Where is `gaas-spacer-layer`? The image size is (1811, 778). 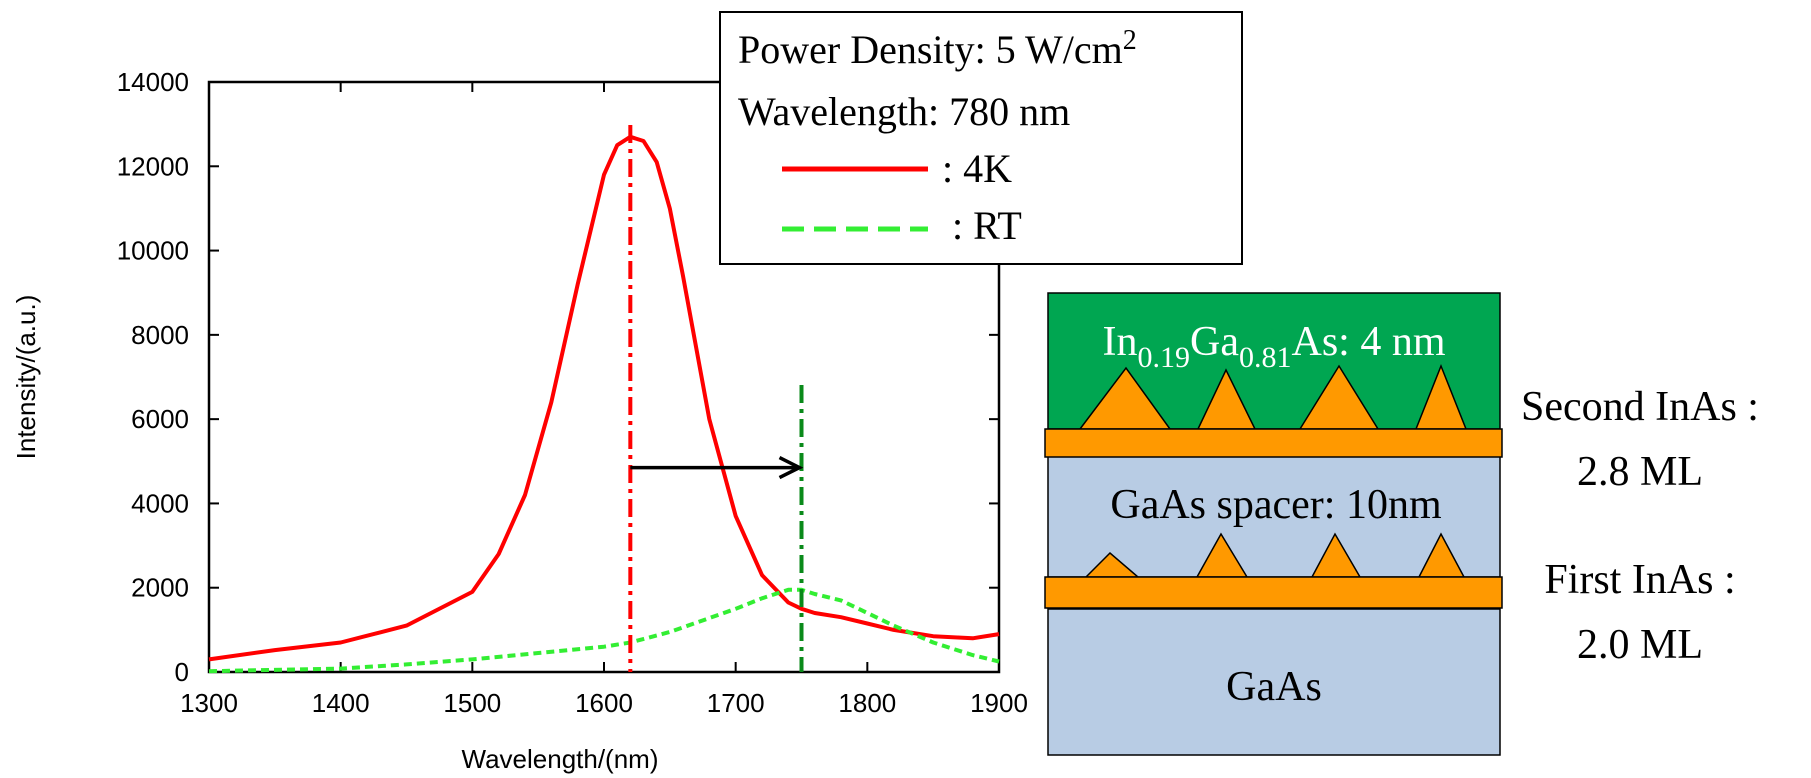 gaas-spacer-layer is located at coordinates (1274, 516).